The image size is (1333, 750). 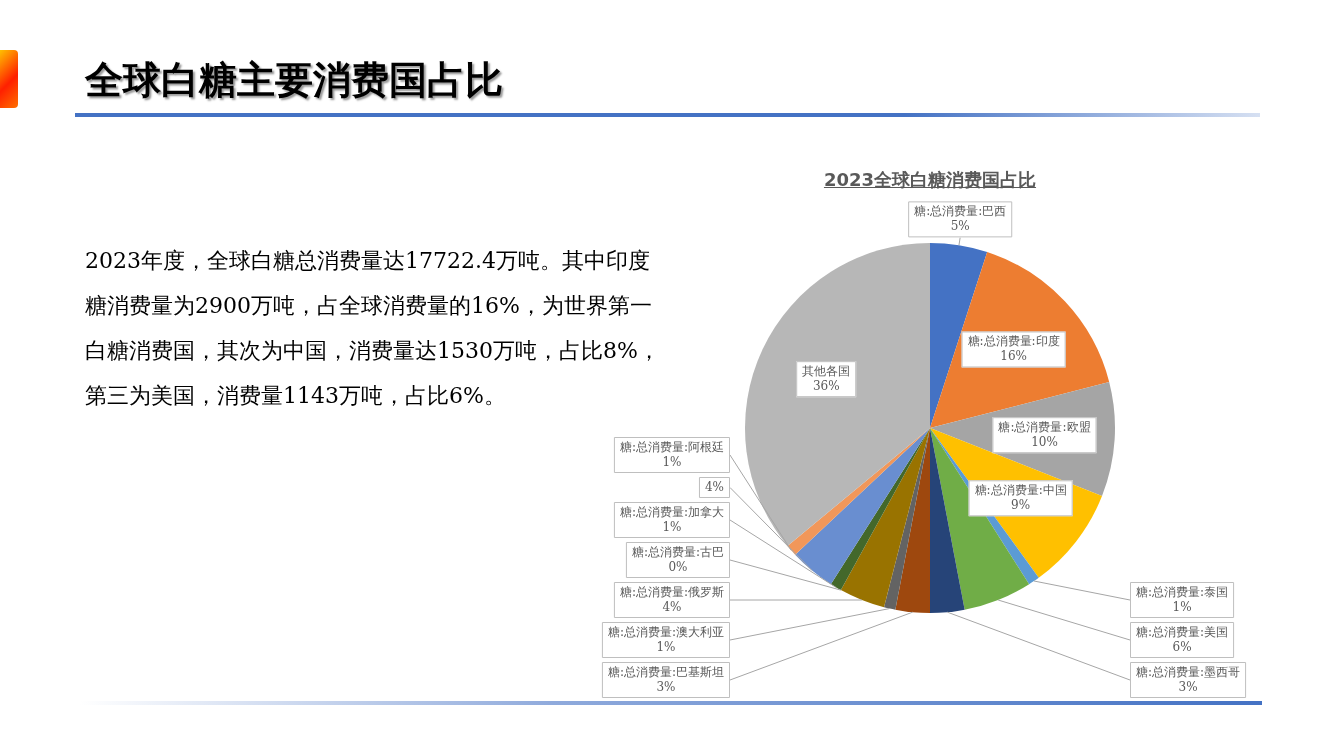 I want to click on slice-label: 糖:总消费量:巴基斯坦, so click(x=665, y=671).